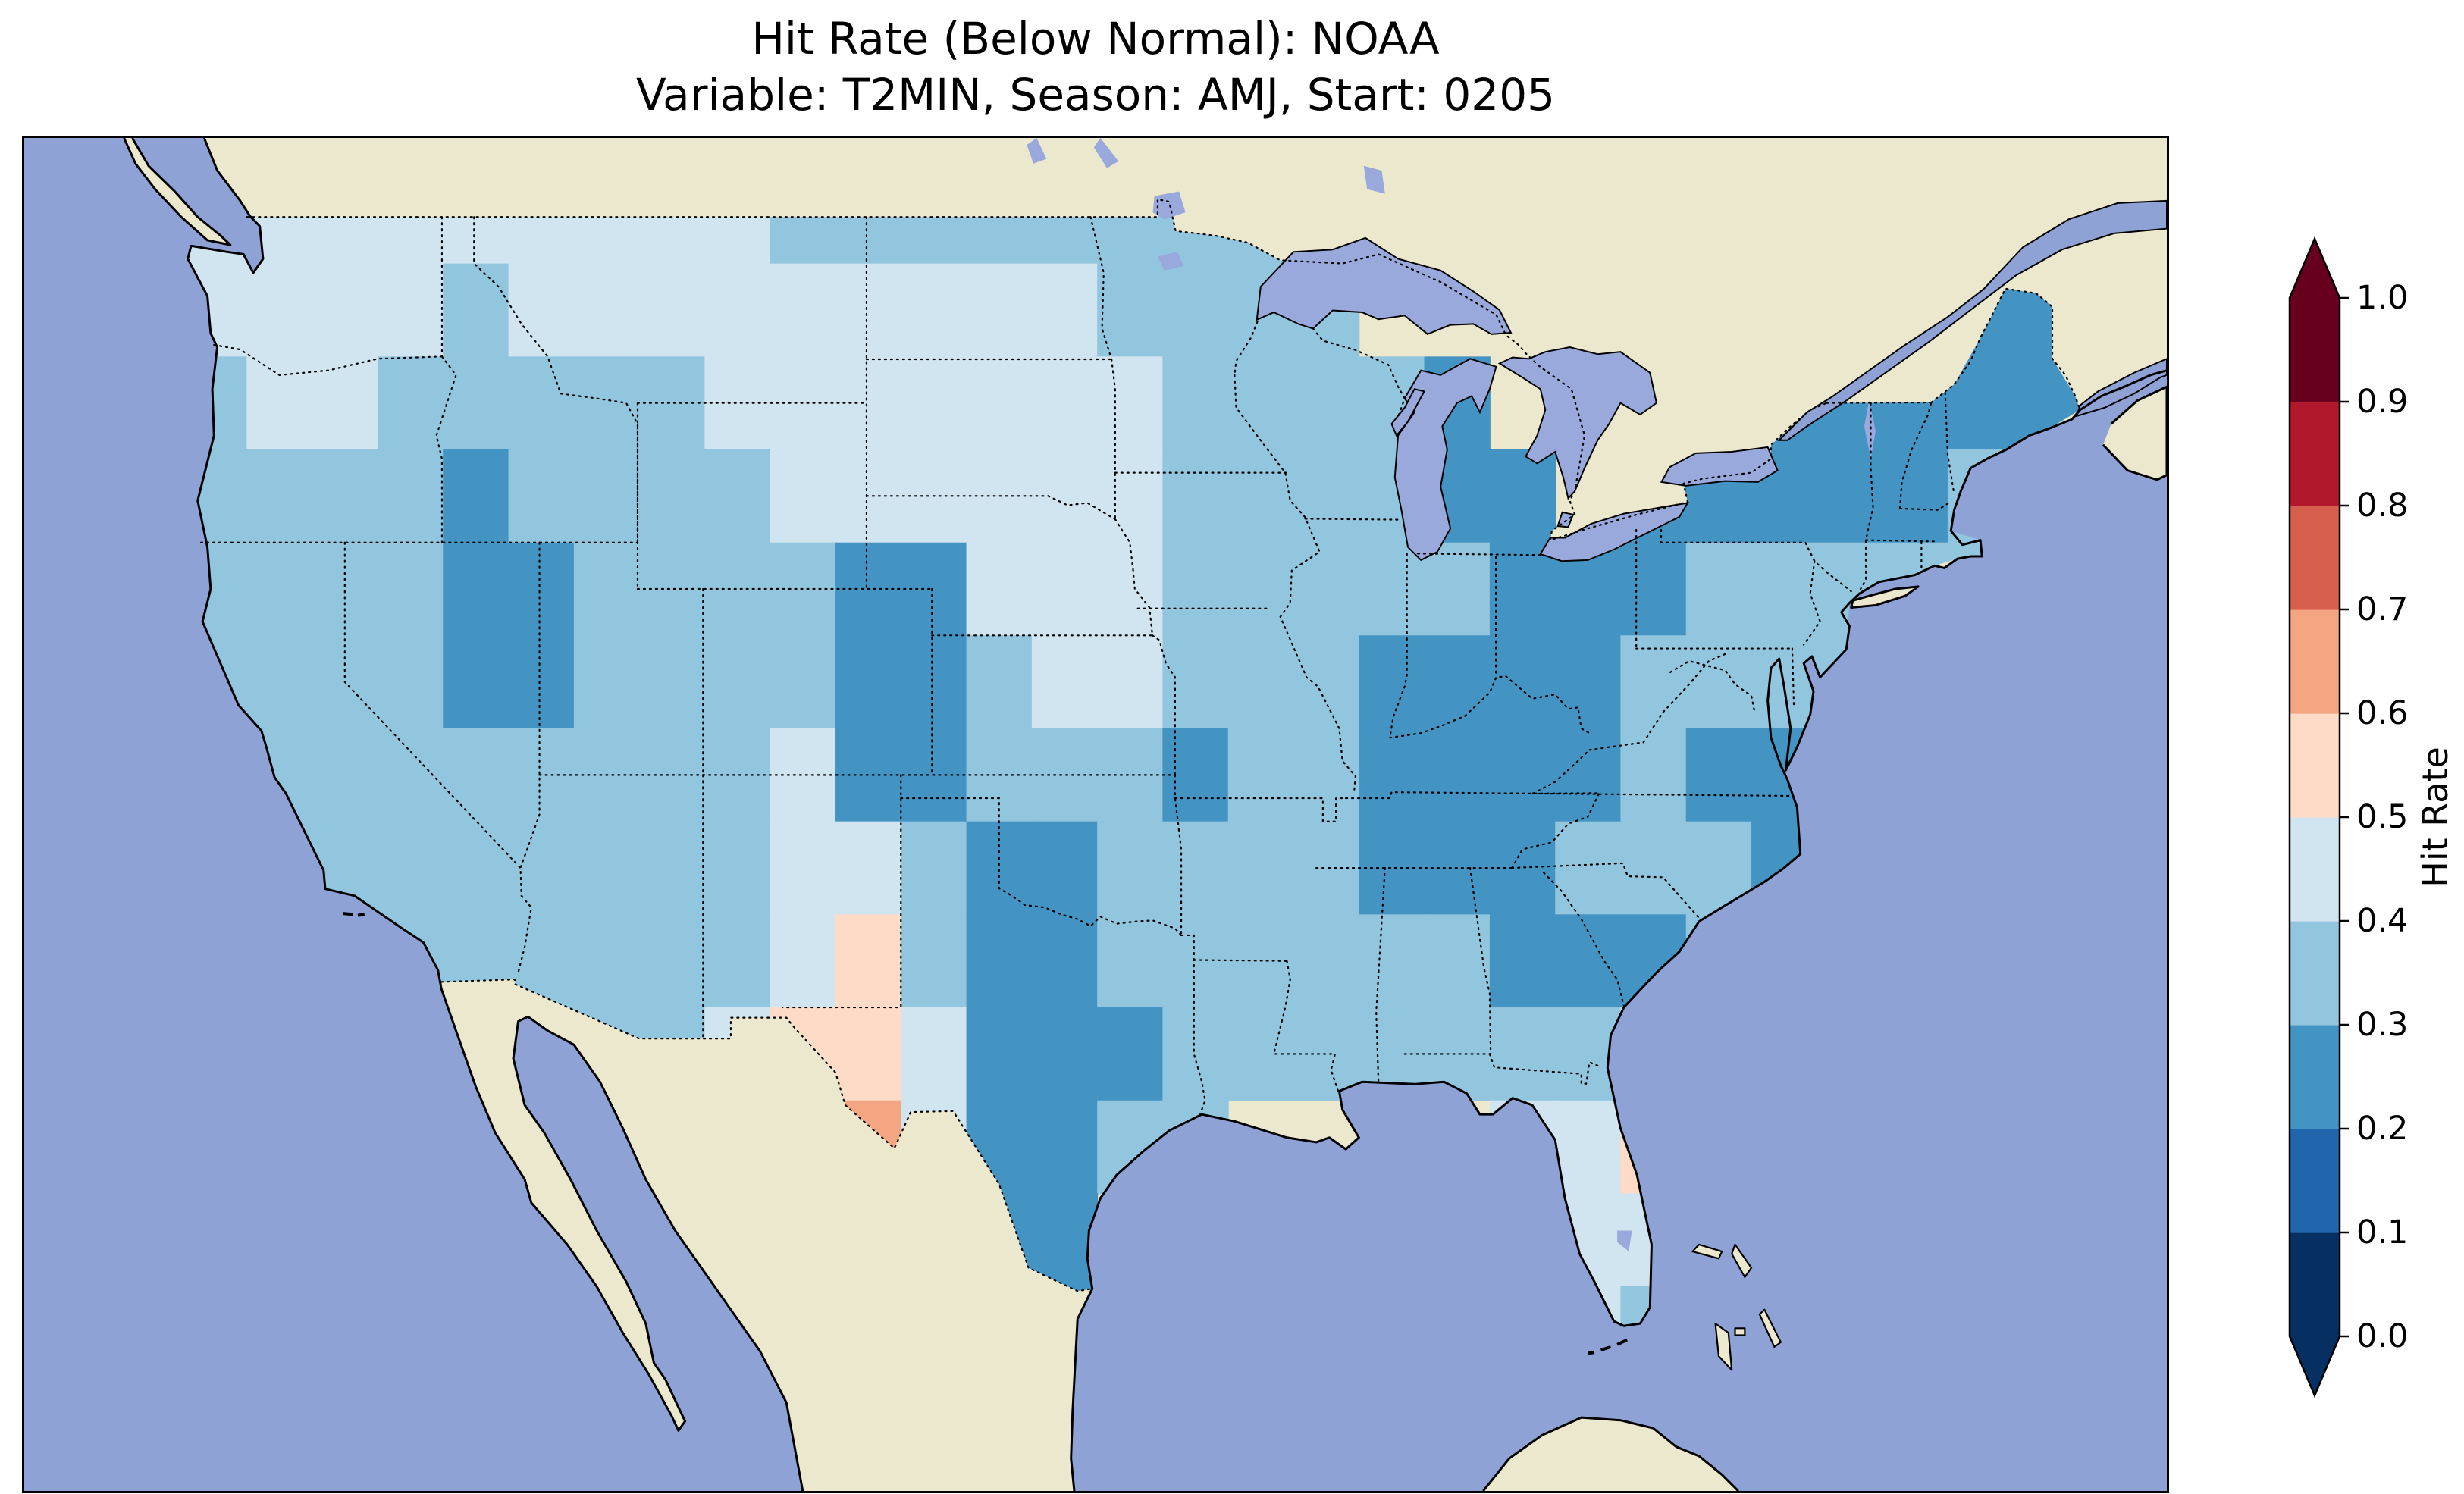  I want to click on colorbar-tick-label: 0.1, so click(2382, 1232).